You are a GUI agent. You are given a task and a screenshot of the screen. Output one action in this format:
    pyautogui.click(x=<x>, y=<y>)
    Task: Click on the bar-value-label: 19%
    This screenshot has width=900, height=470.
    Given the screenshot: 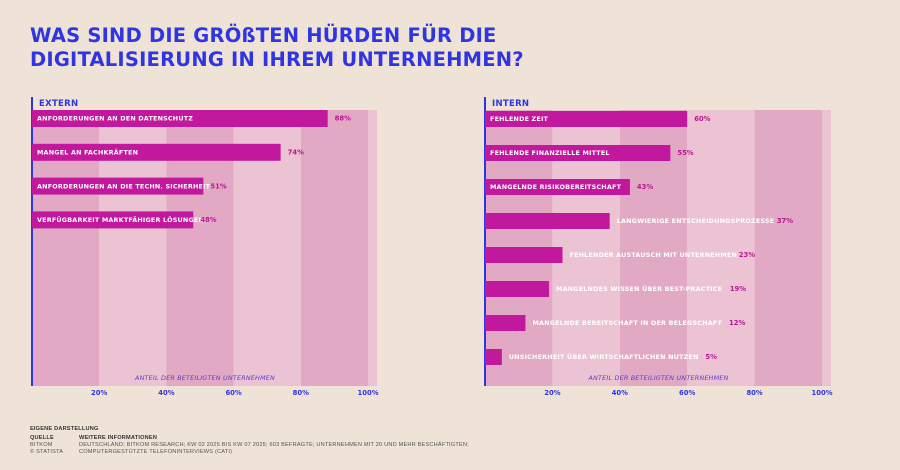 What is the action you would take?
    pyautogui.click(x=738, y=289)
    